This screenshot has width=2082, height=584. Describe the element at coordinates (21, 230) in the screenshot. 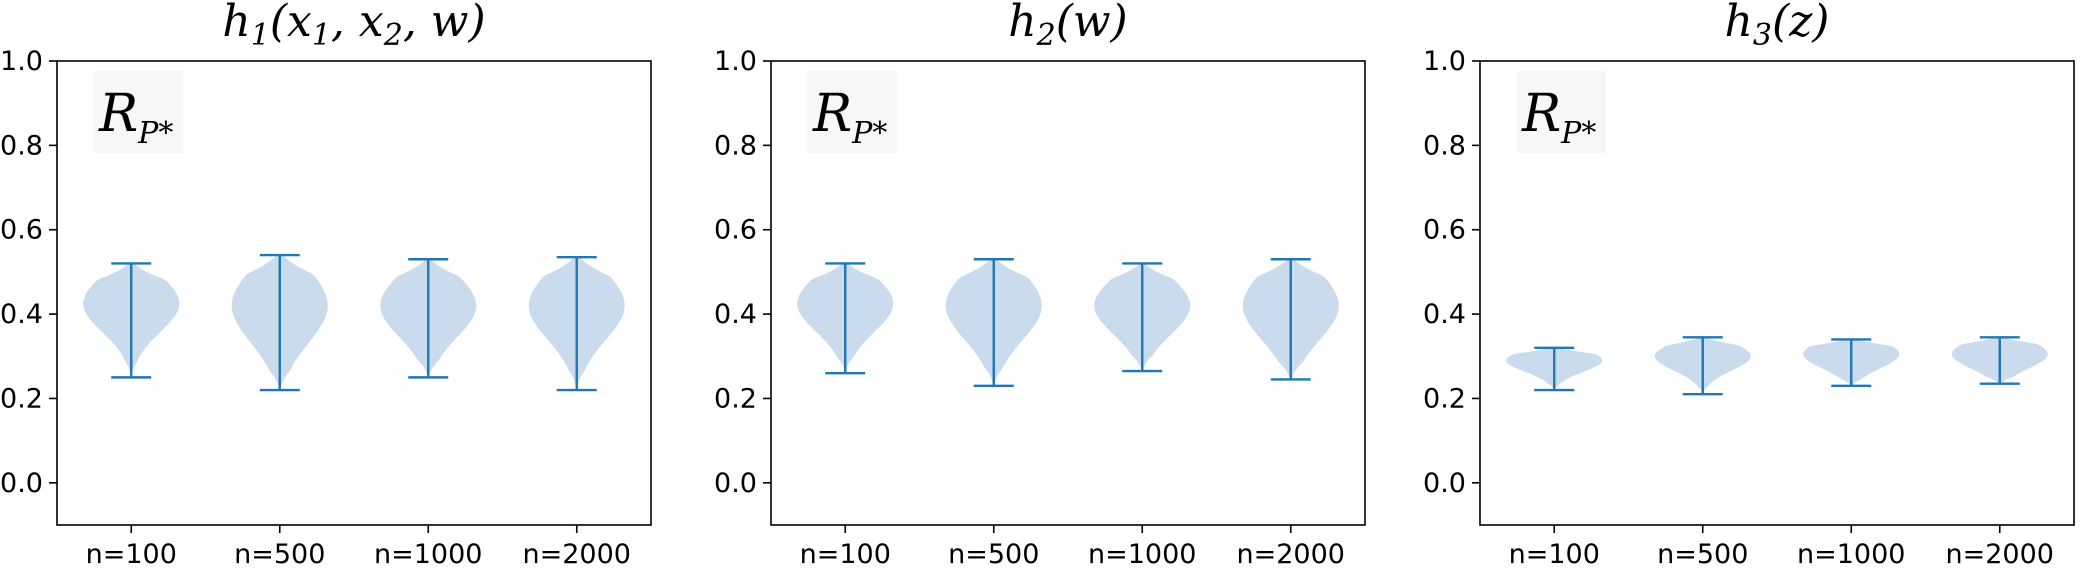

I see `y-tick-label-1-3: 0.6` at that location.